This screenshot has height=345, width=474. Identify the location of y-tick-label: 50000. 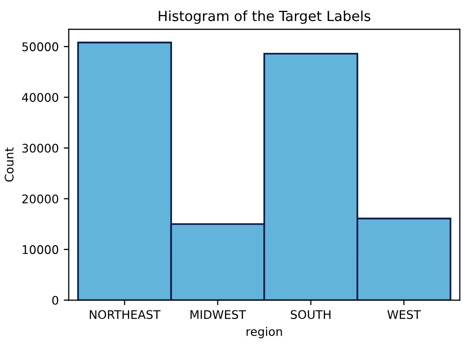
(40, 47).